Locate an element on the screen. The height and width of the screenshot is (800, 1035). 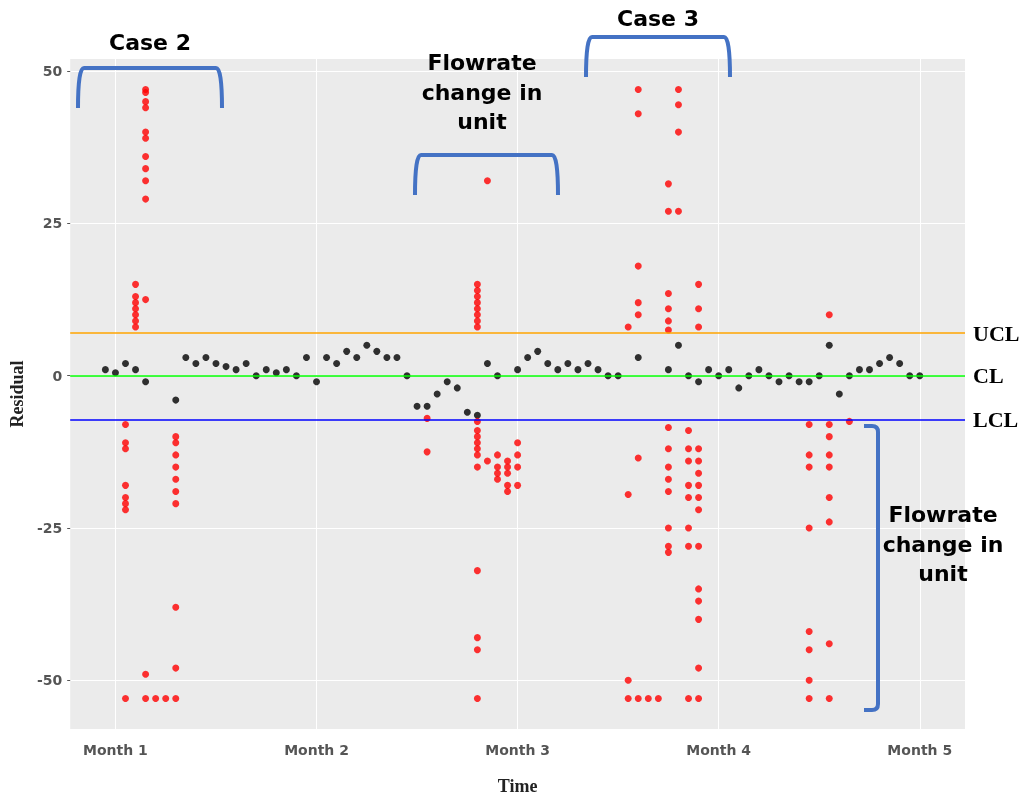
y-tick-label: 25 is located at coordinates (52, 223).